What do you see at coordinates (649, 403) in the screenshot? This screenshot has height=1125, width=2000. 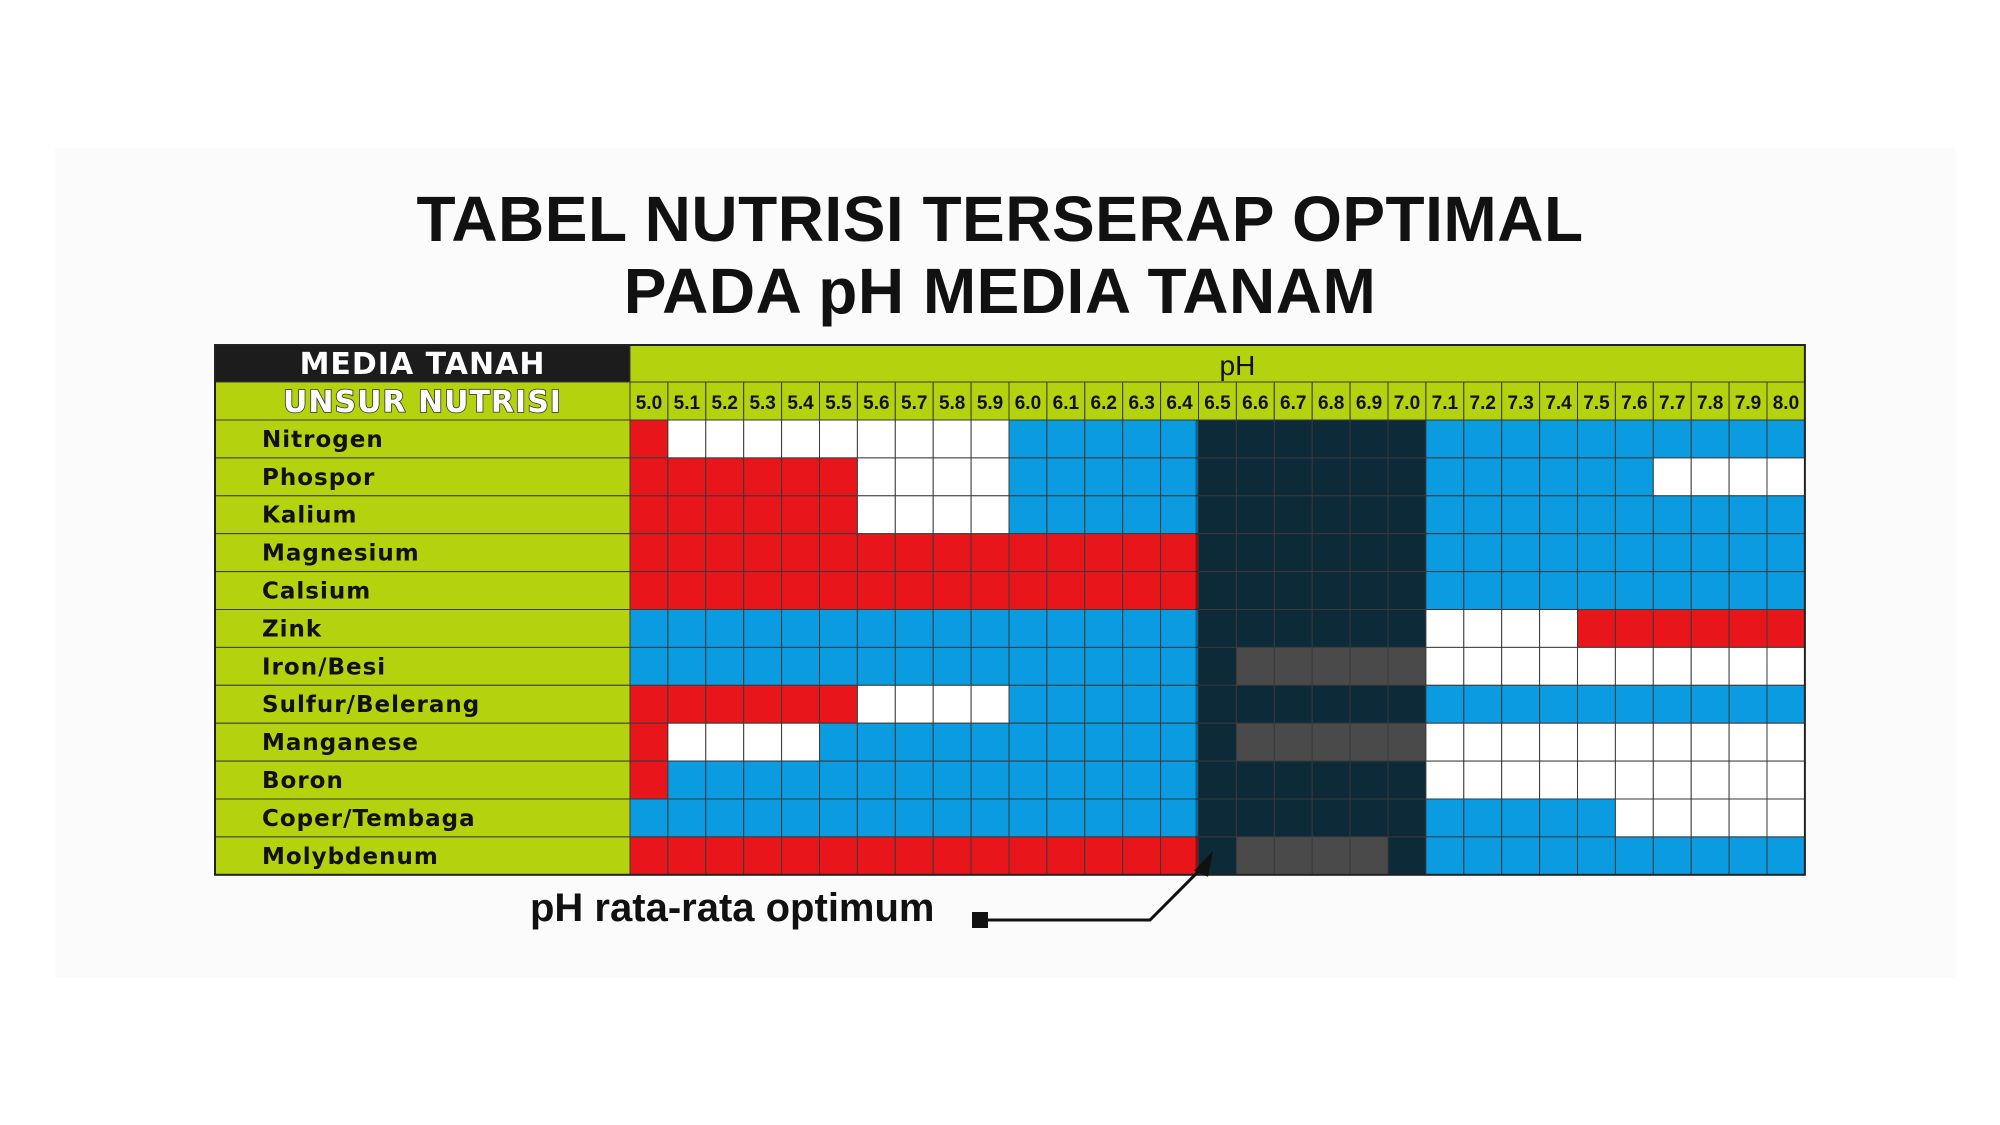 I see `ph-tick-label: 5.0` at bounding box center [649, 403].